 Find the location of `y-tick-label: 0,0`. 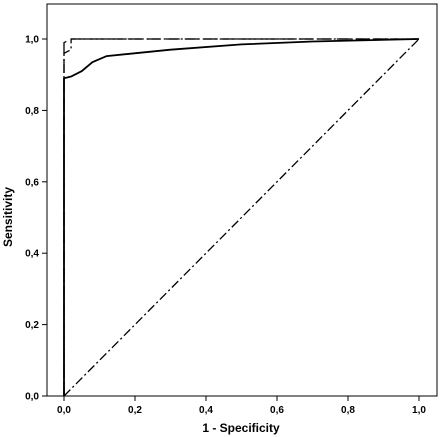

y-tick-label: 0,0 is located at coordinates (32, 397).